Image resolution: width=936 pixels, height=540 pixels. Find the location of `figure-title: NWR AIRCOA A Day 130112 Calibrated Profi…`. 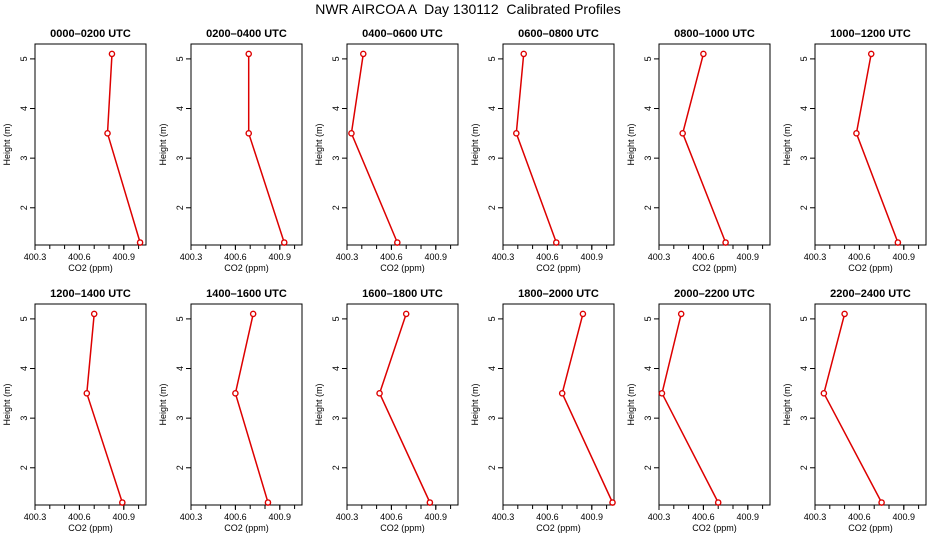

figure-title: NWR AIRCOA A Day 130112 Calibrated Profi… is located at coordinates (468, 9).